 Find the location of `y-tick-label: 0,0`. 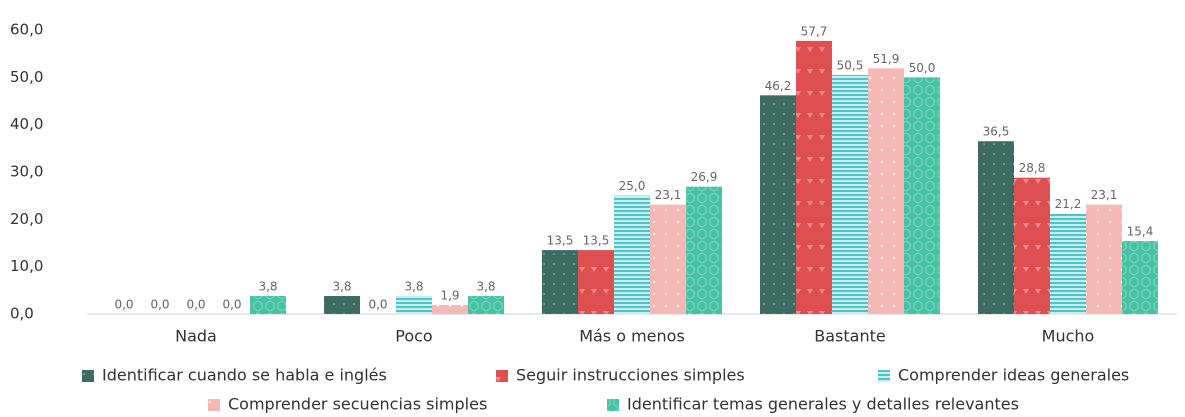

y-tick-label: 0,0 is located at coordinates (22, 314).